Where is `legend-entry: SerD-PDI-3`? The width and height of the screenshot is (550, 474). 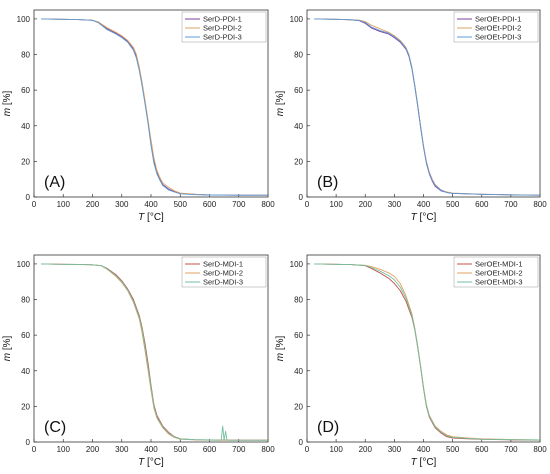
legend-entry: SerD-PDI-3 is located at coordinates (222, 37).